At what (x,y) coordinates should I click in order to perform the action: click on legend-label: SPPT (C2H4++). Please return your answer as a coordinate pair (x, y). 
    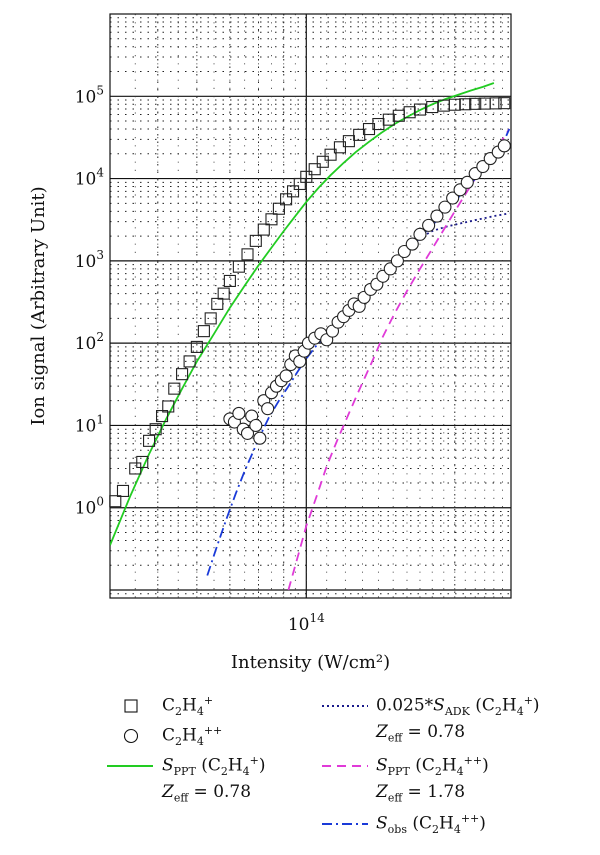
    Looking at the image, I should click on (432, 766).